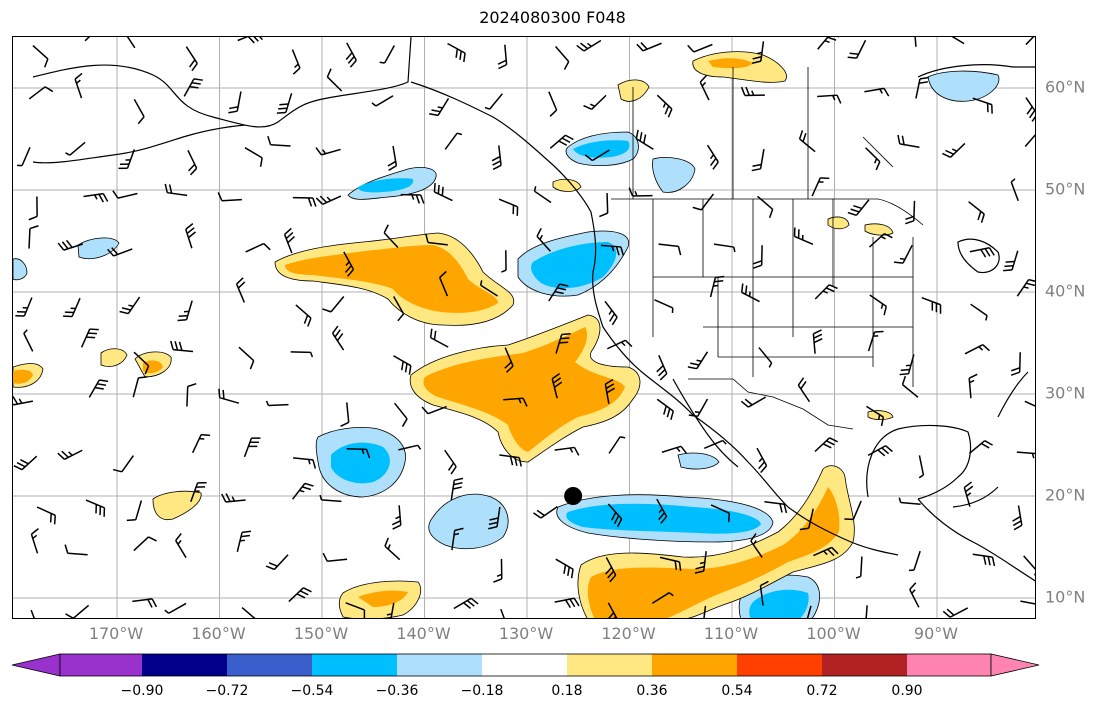  Describe the element at coordinates (1065, 189) in the screenshot. I see `latitude-label: 50°N` at that location.